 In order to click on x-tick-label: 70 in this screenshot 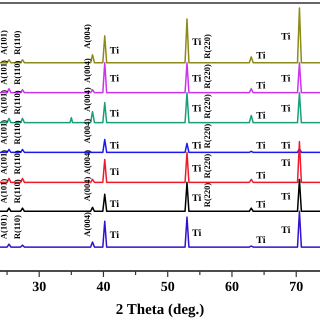, I will do `click(296, 287)`.